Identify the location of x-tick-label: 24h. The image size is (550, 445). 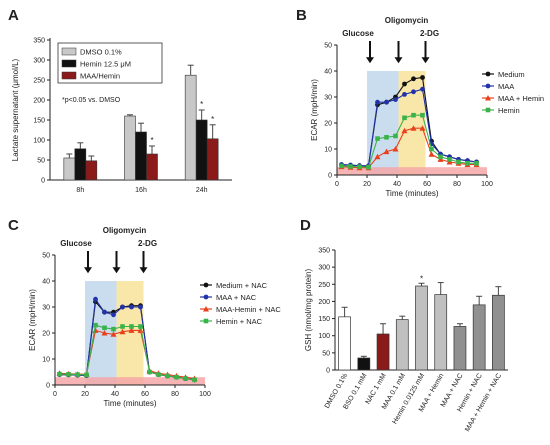
(202, 190).